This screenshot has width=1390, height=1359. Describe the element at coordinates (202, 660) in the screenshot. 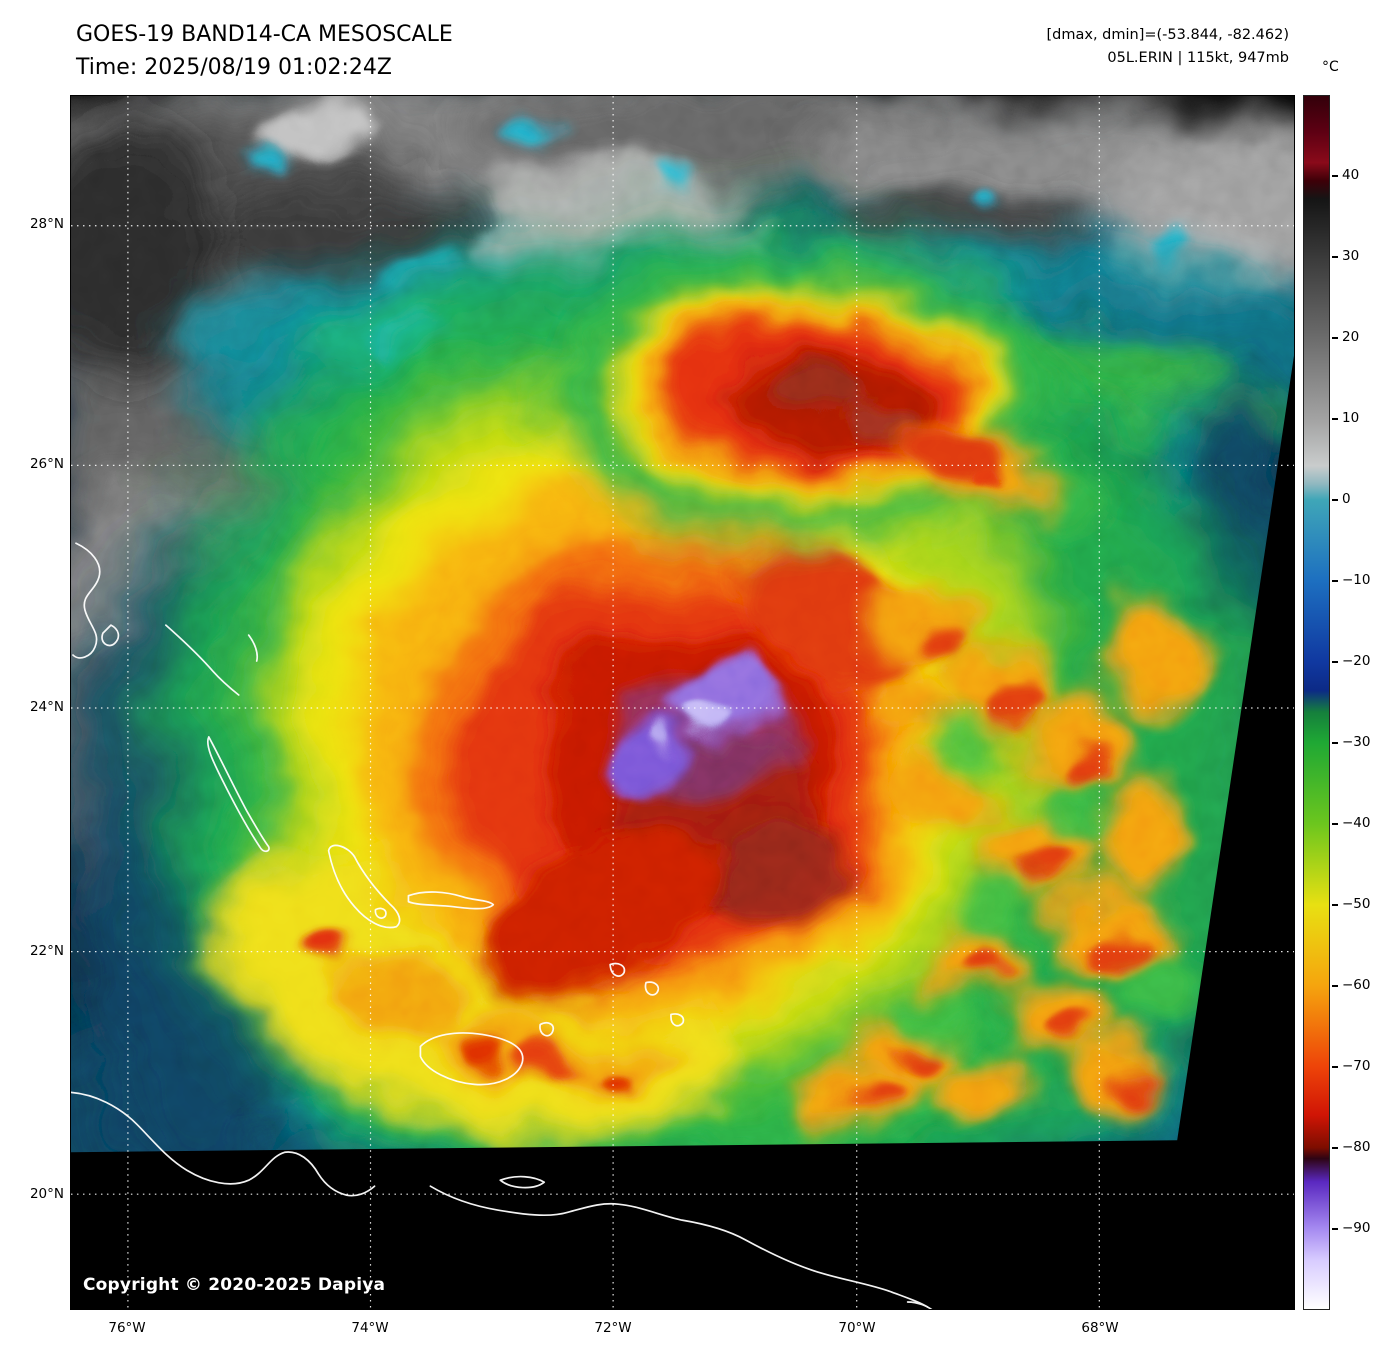

I see `coastline-eleuthera` at that location.